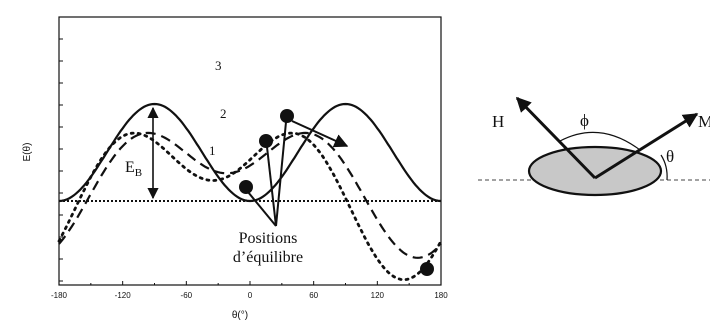 This screenshot has width=710, height=332. Describe the element at coordinates (441, 295) in the screenshot. I see `x-tick-label: 180` at that location.